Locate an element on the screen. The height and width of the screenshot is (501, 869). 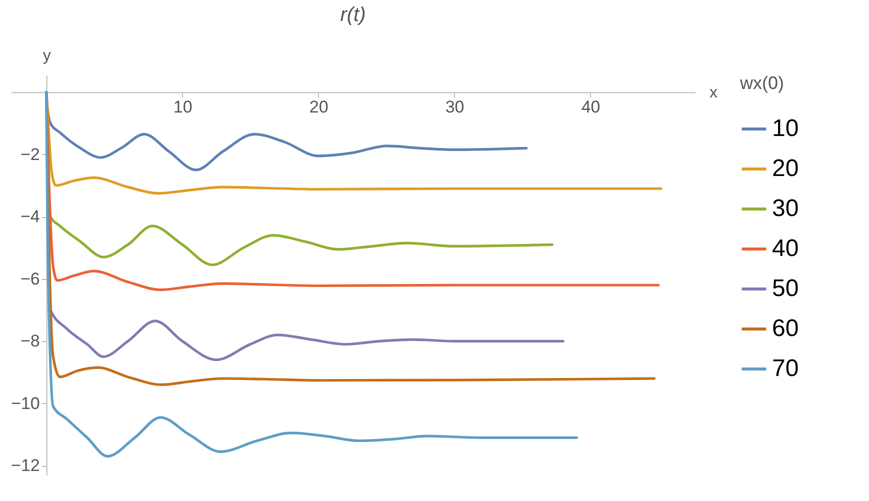
y-tick-label: −2 is located at coordinates (30, 154).